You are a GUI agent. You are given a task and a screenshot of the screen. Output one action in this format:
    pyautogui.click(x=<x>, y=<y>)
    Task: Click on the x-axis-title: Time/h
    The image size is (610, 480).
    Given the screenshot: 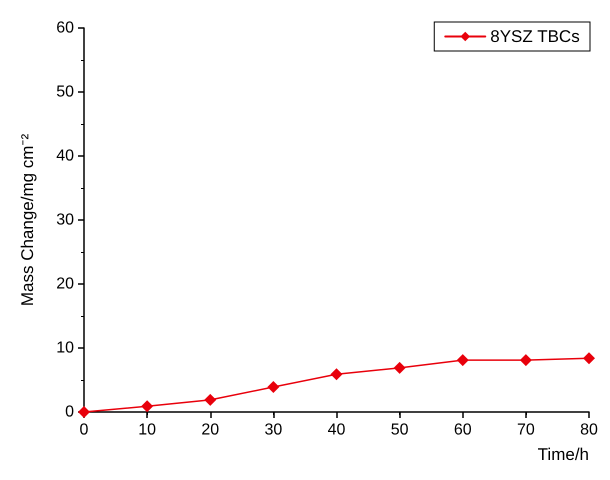 What is the action you would take?
    pyautogui.click(x=563, y=454)
    